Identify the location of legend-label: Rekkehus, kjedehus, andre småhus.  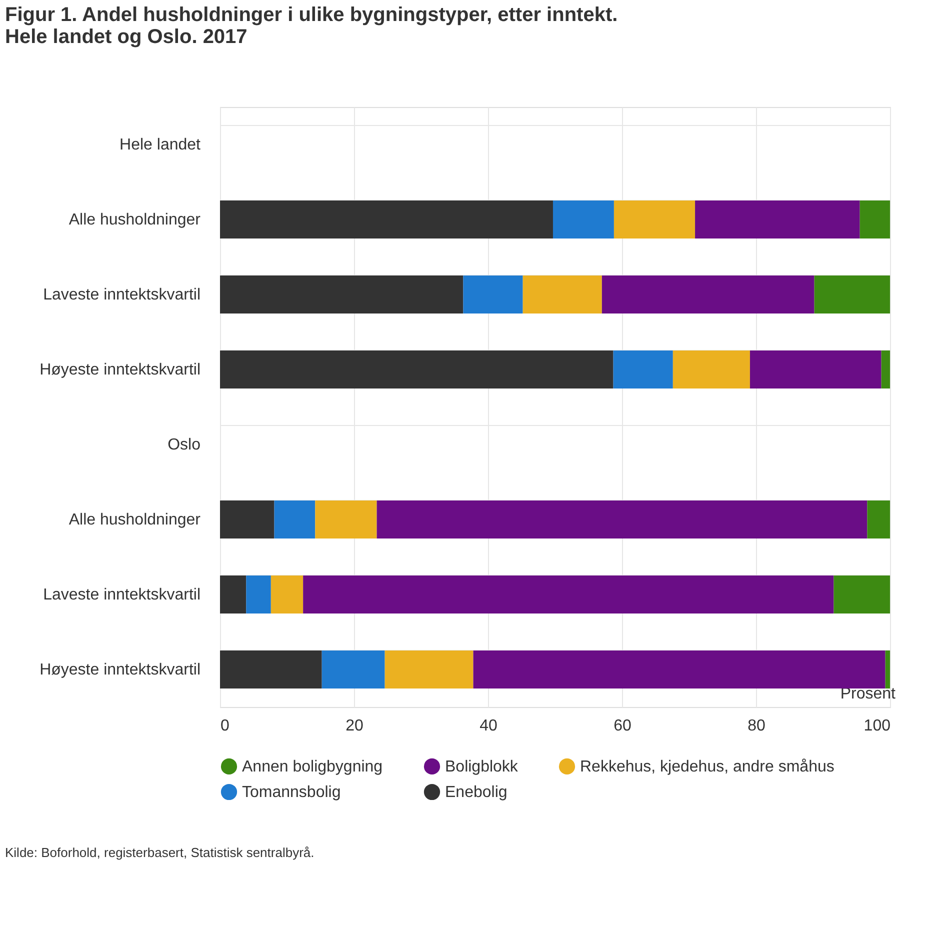
(707, 767).